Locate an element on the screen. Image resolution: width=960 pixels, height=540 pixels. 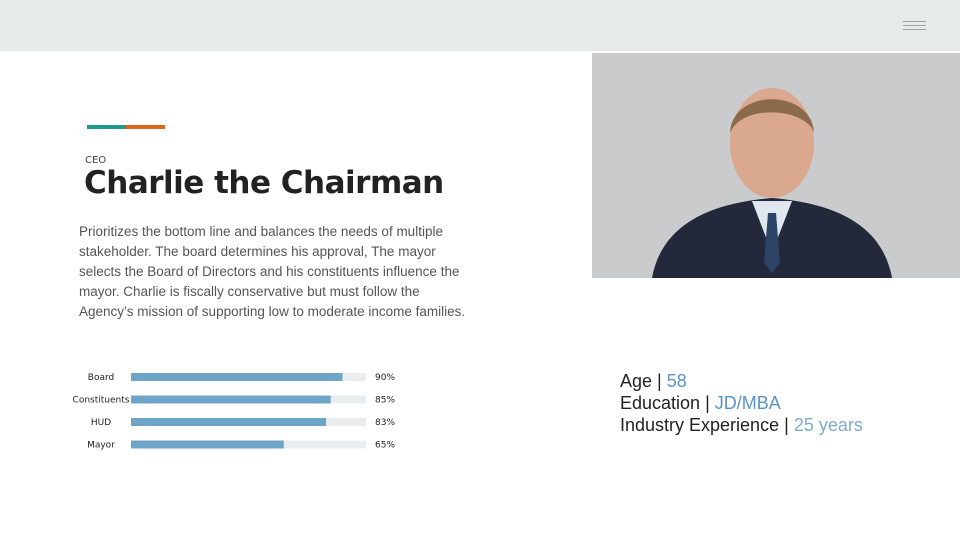
value-label: 83% is located at coordinates (385, 423).